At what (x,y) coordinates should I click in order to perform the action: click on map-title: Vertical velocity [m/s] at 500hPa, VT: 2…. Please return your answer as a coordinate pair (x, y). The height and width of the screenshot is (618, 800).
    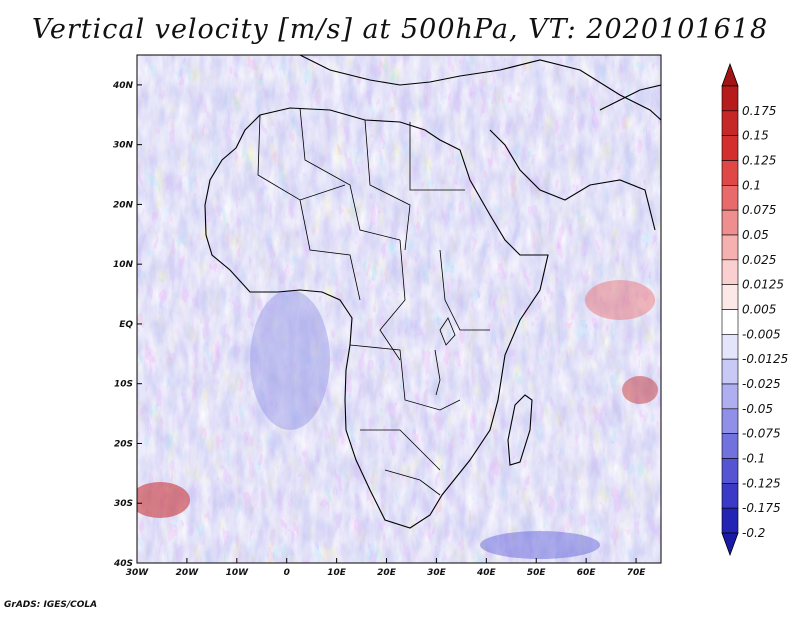
    Looking at the image, I should click on (400, 29).